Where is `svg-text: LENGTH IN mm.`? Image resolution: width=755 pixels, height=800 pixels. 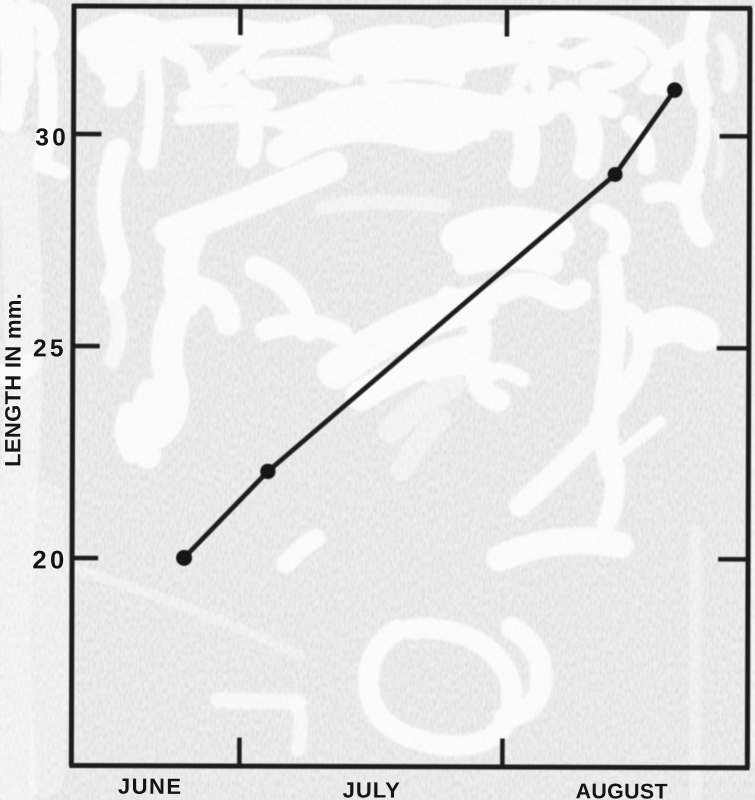 svg-text: LENGTH IN mm. is located at coordinates (13, 380).